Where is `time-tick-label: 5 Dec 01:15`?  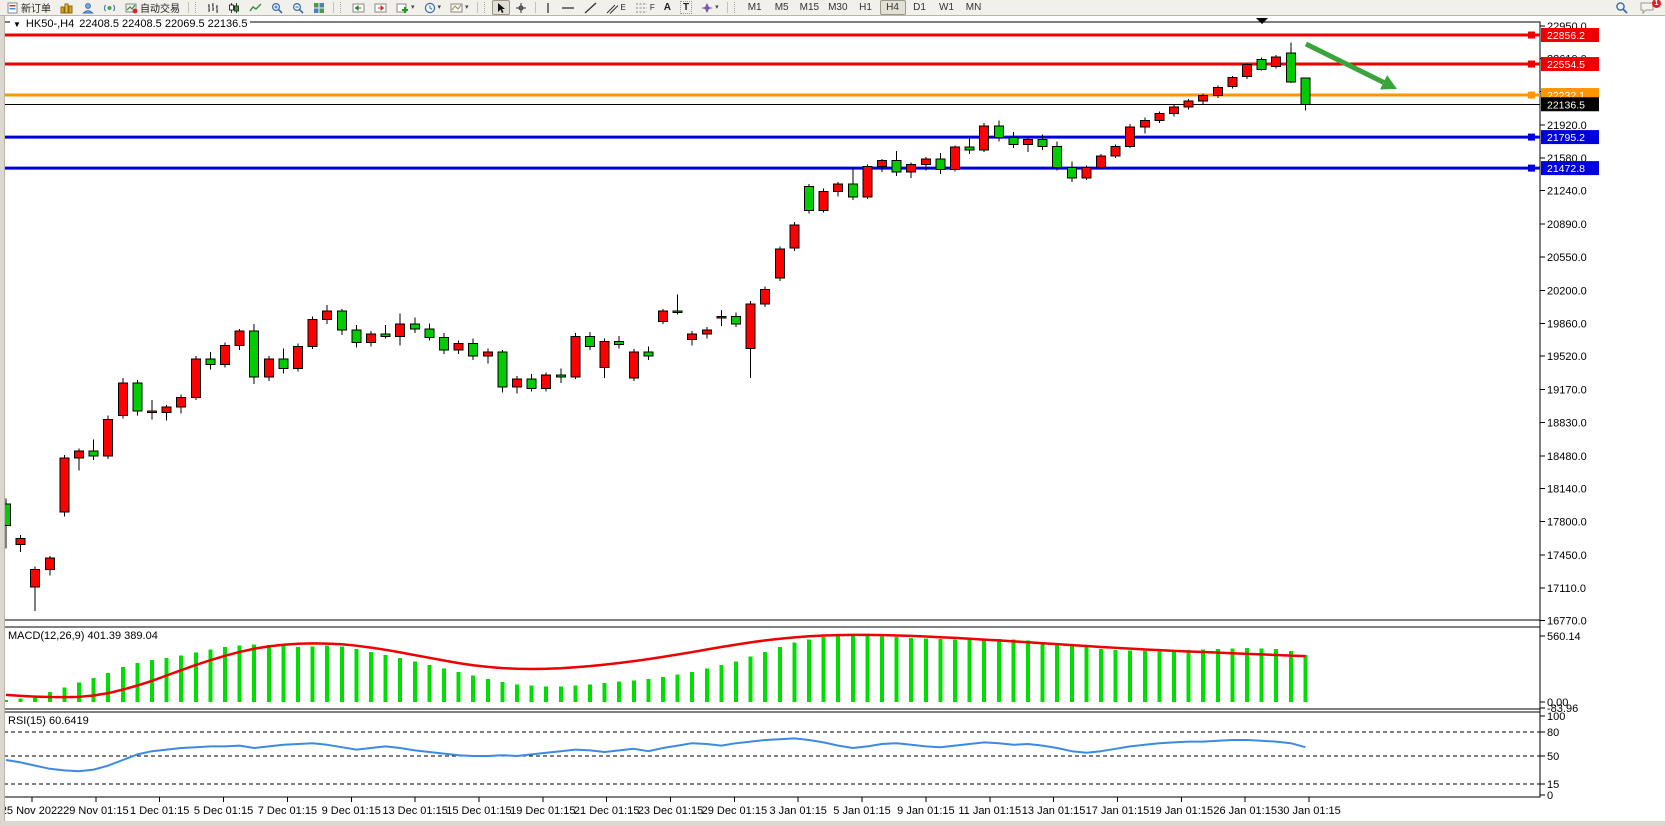 time-tick-label: 5 Dec 01:15 is located at coordinates (223, 811).